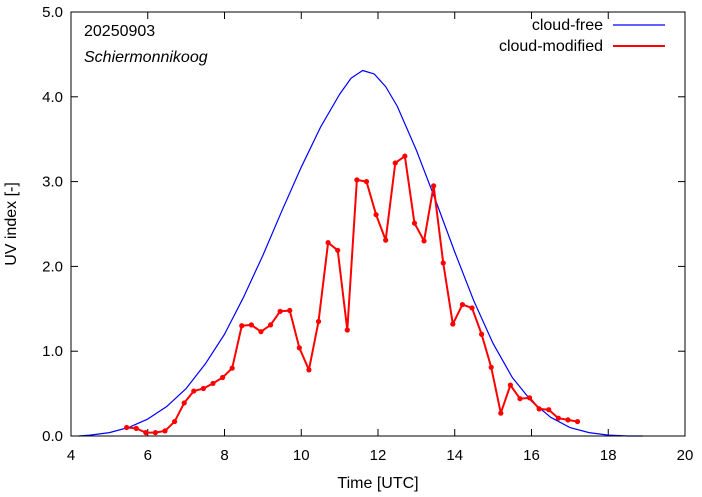 The height and width of the screenshot is (497, 702). Describe the element at coordinates (148, 455) in the screenshot. I see `x-tick-label: 6` at that location.